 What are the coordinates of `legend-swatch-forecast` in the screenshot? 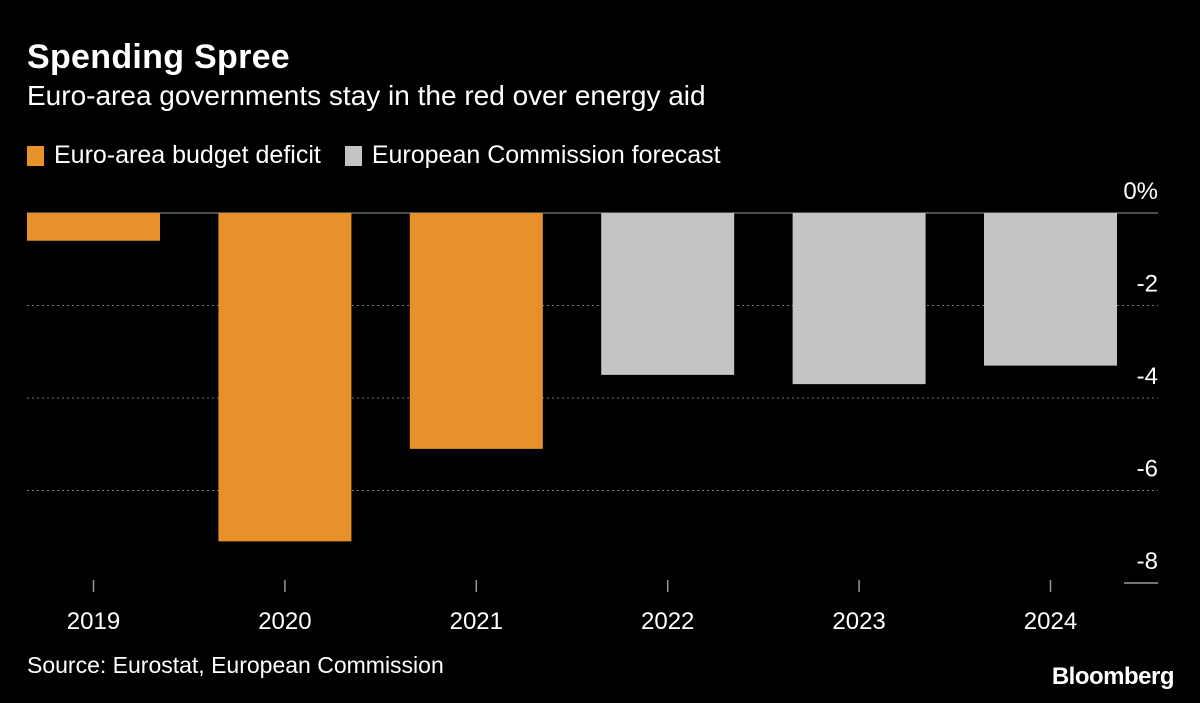 It's located at (353, 155).